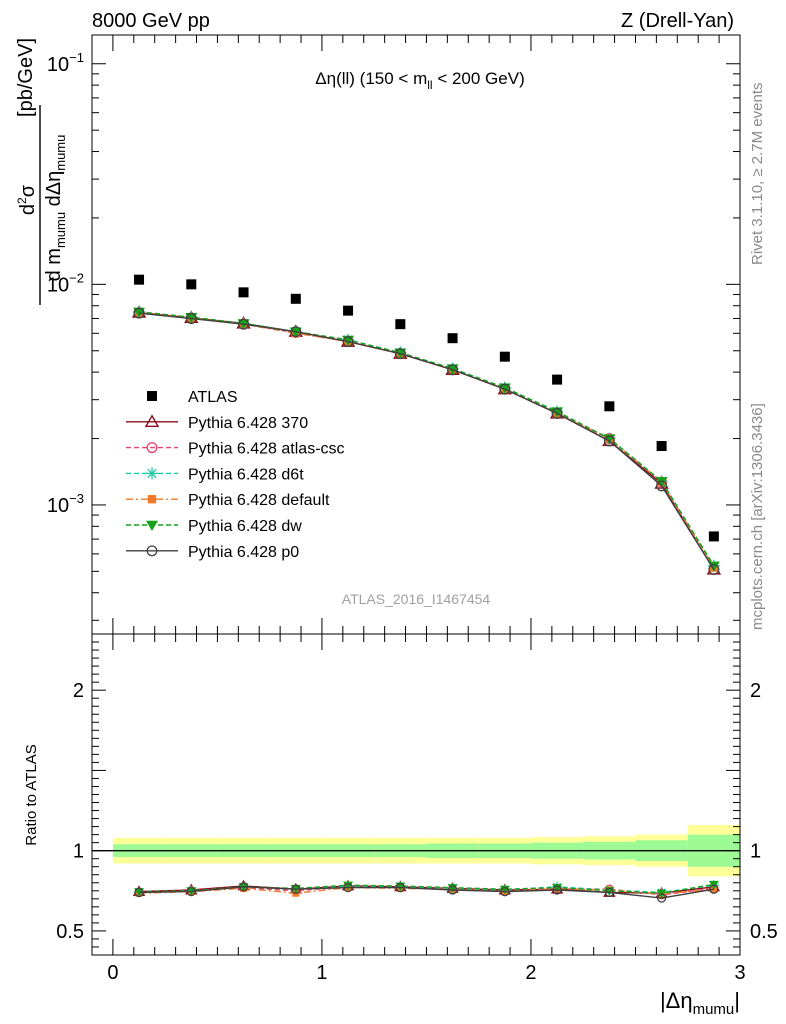 This screenshot has height=1024, width=786. What do you see at coordinates (259, 500) in the screenshot?
I see `legend-label: Pythia 6.428 default` at bounding box center [259, 500].